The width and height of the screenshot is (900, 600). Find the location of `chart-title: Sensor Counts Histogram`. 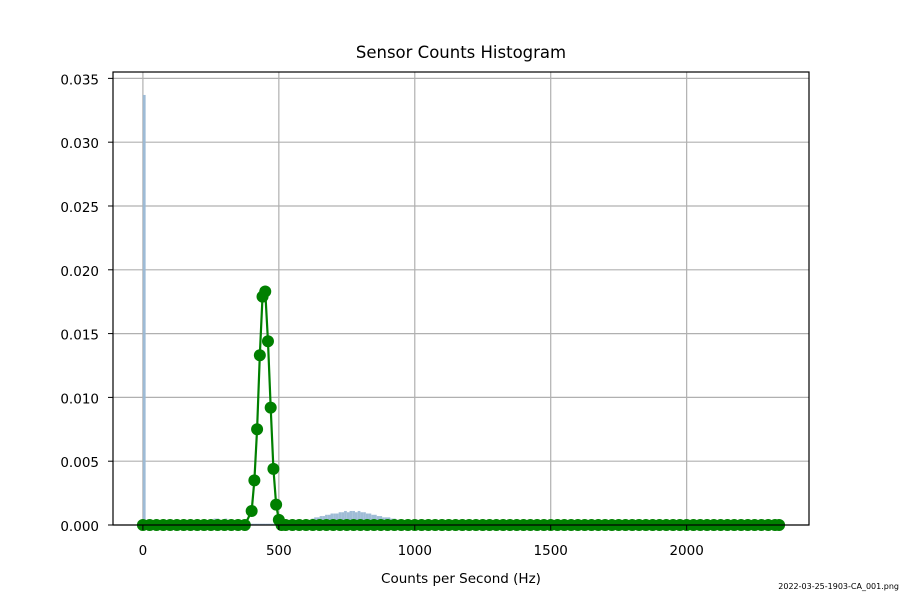

chart-title: Sensor Counts Histogram is located at coordinates (461, 52).